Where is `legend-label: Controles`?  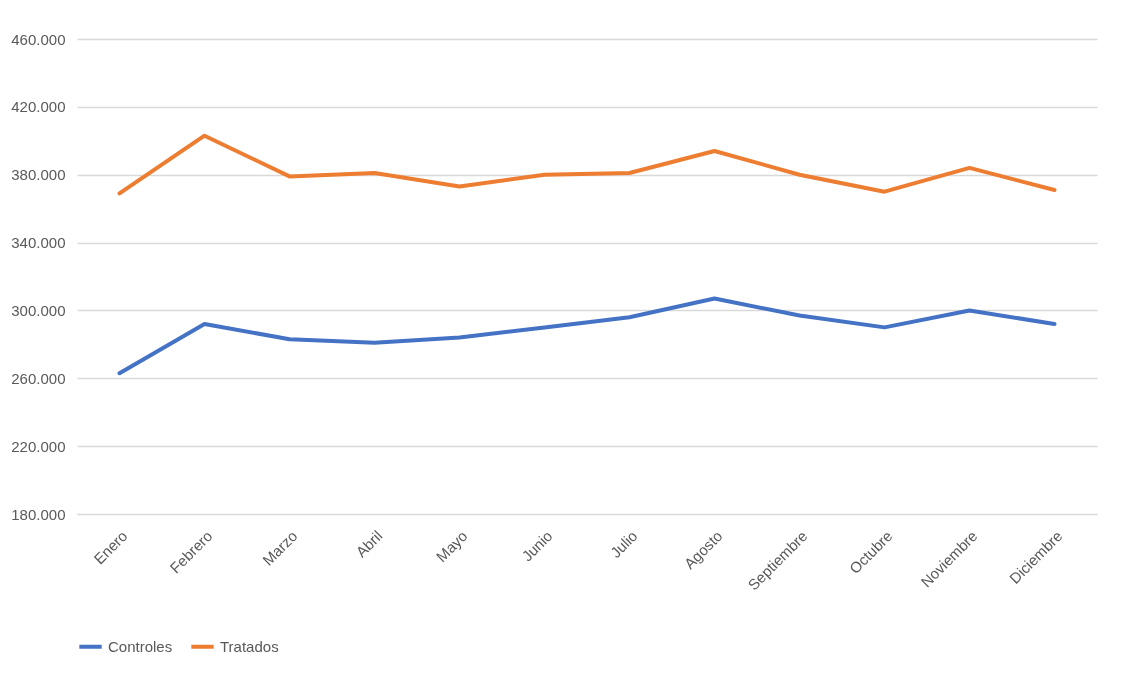
legend-label: Controles is located at coordinates (140, 646).